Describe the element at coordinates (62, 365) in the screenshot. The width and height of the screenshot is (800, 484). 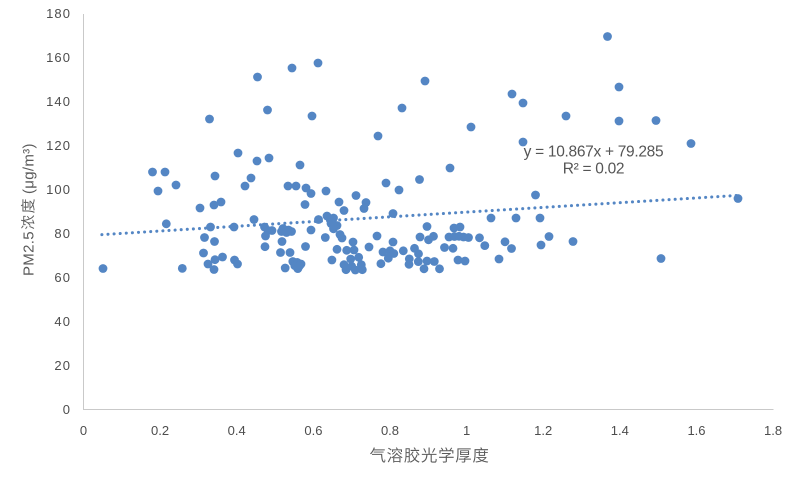
I see `svg-text: 20` at that location.